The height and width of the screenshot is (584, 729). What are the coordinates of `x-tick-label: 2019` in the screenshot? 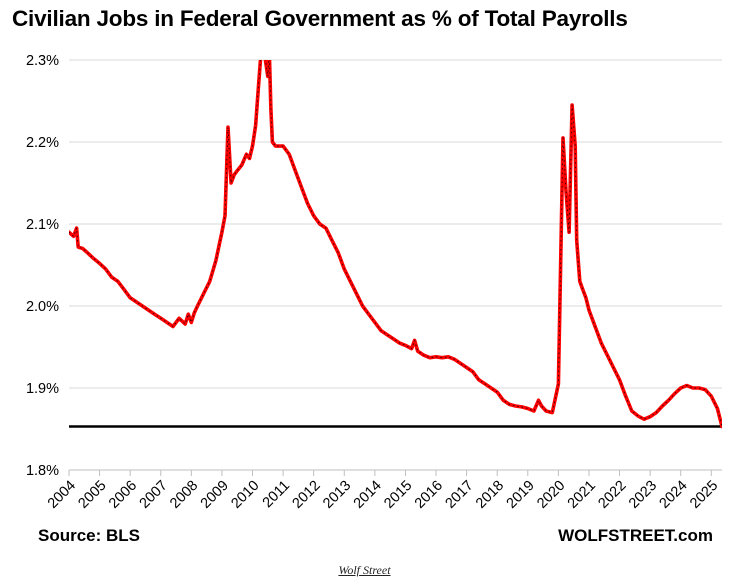 It's located at (521, 495).